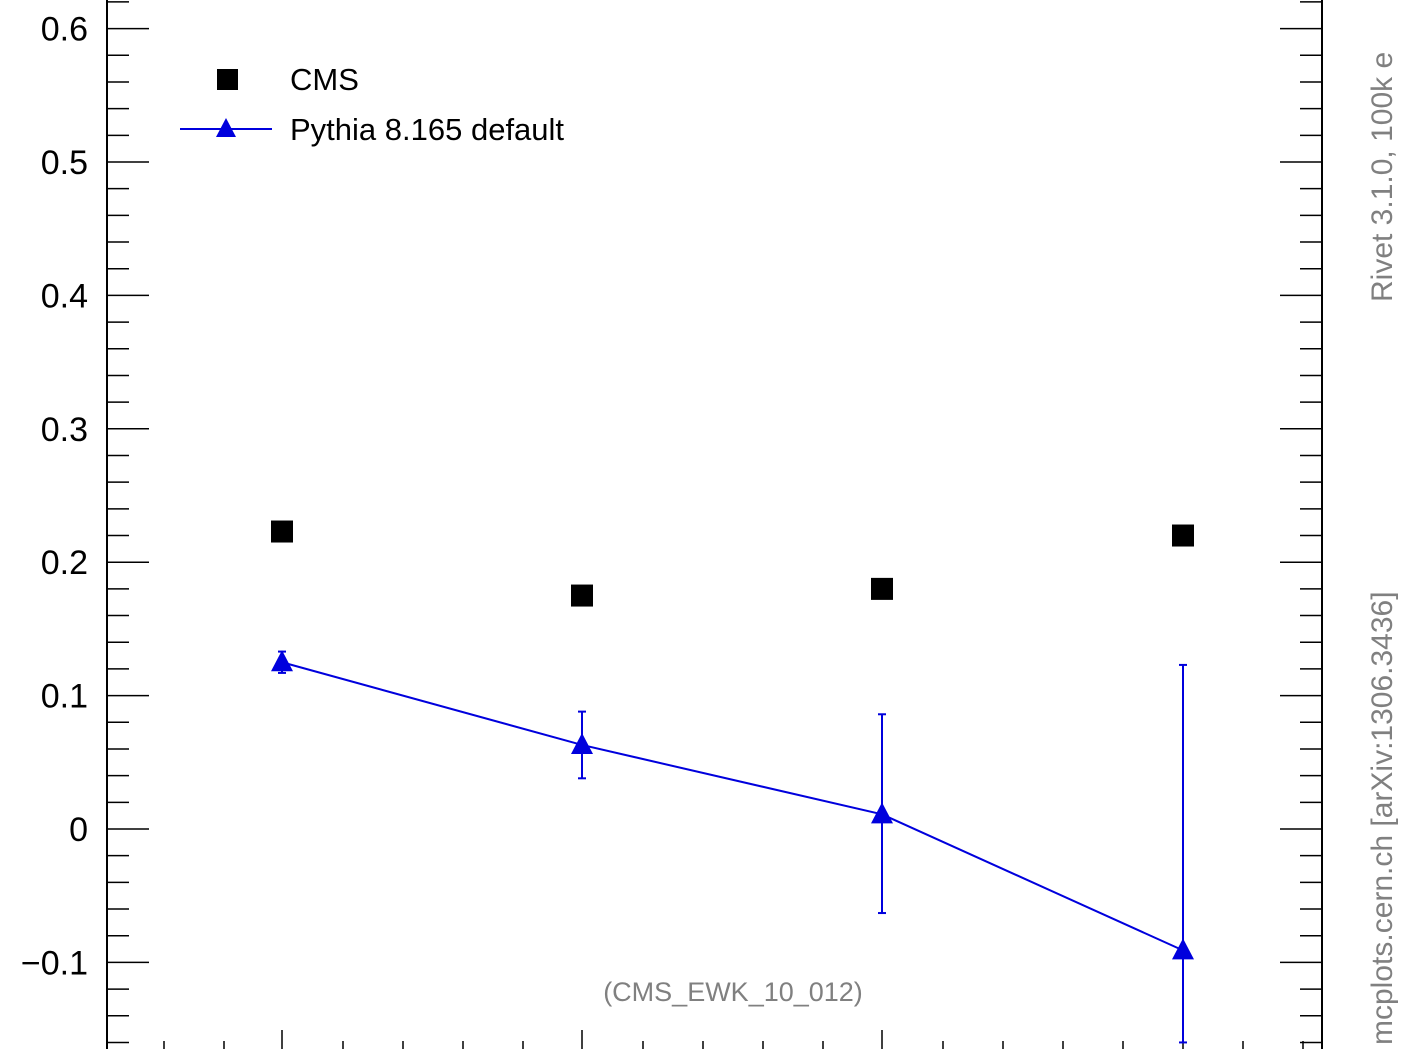 This screenshot has width=1405, height=1049. Describe the element at coordinates (64, 697) in the screenshot. I see `y-tick-label: 0.1` at that location.